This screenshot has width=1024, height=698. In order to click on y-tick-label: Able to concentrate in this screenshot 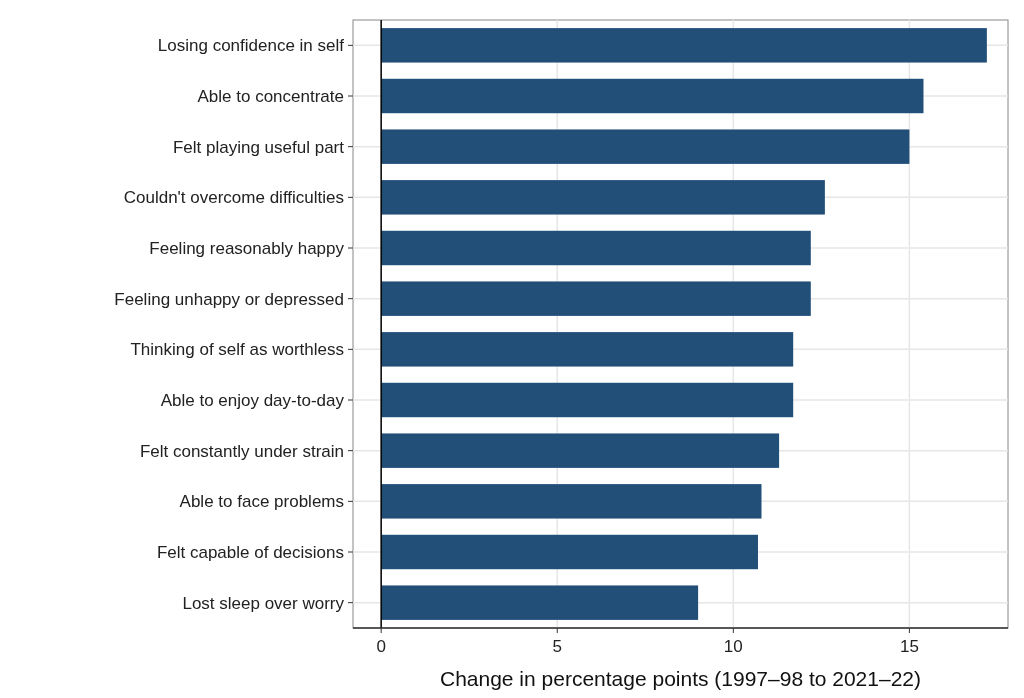, I will do `click(270, 96)`.